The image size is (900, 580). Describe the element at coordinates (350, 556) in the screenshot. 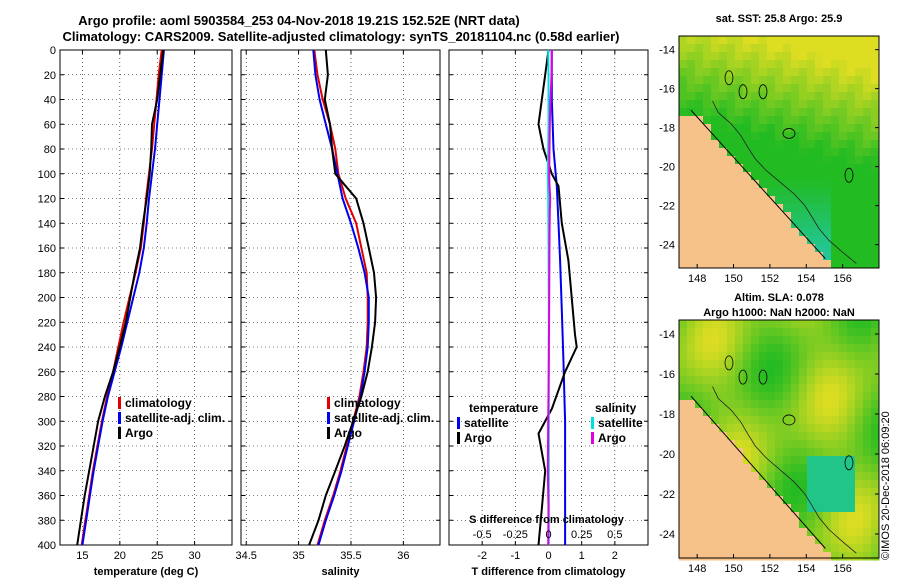

I see `salinity-xtick-label: 35.5` at that location.